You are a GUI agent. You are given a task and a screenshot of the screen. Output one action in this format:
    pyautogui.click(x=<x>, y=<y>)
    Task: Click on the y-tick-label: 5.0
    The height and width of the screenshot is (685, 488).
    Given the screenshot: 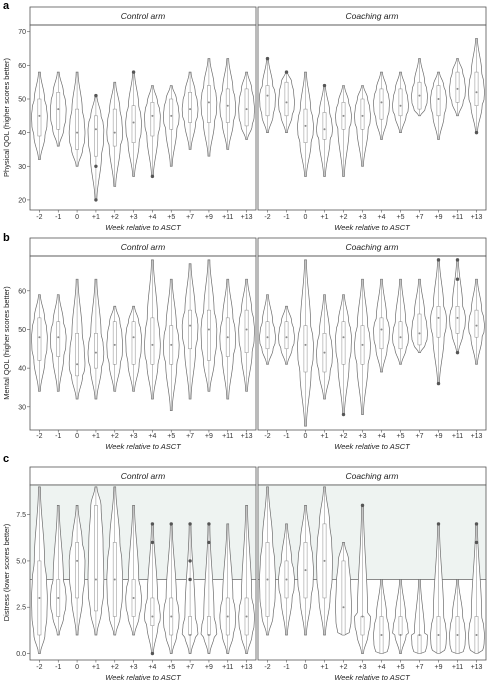 What is the action you would take?
    pyautogui.click(x=21, y=561)
    